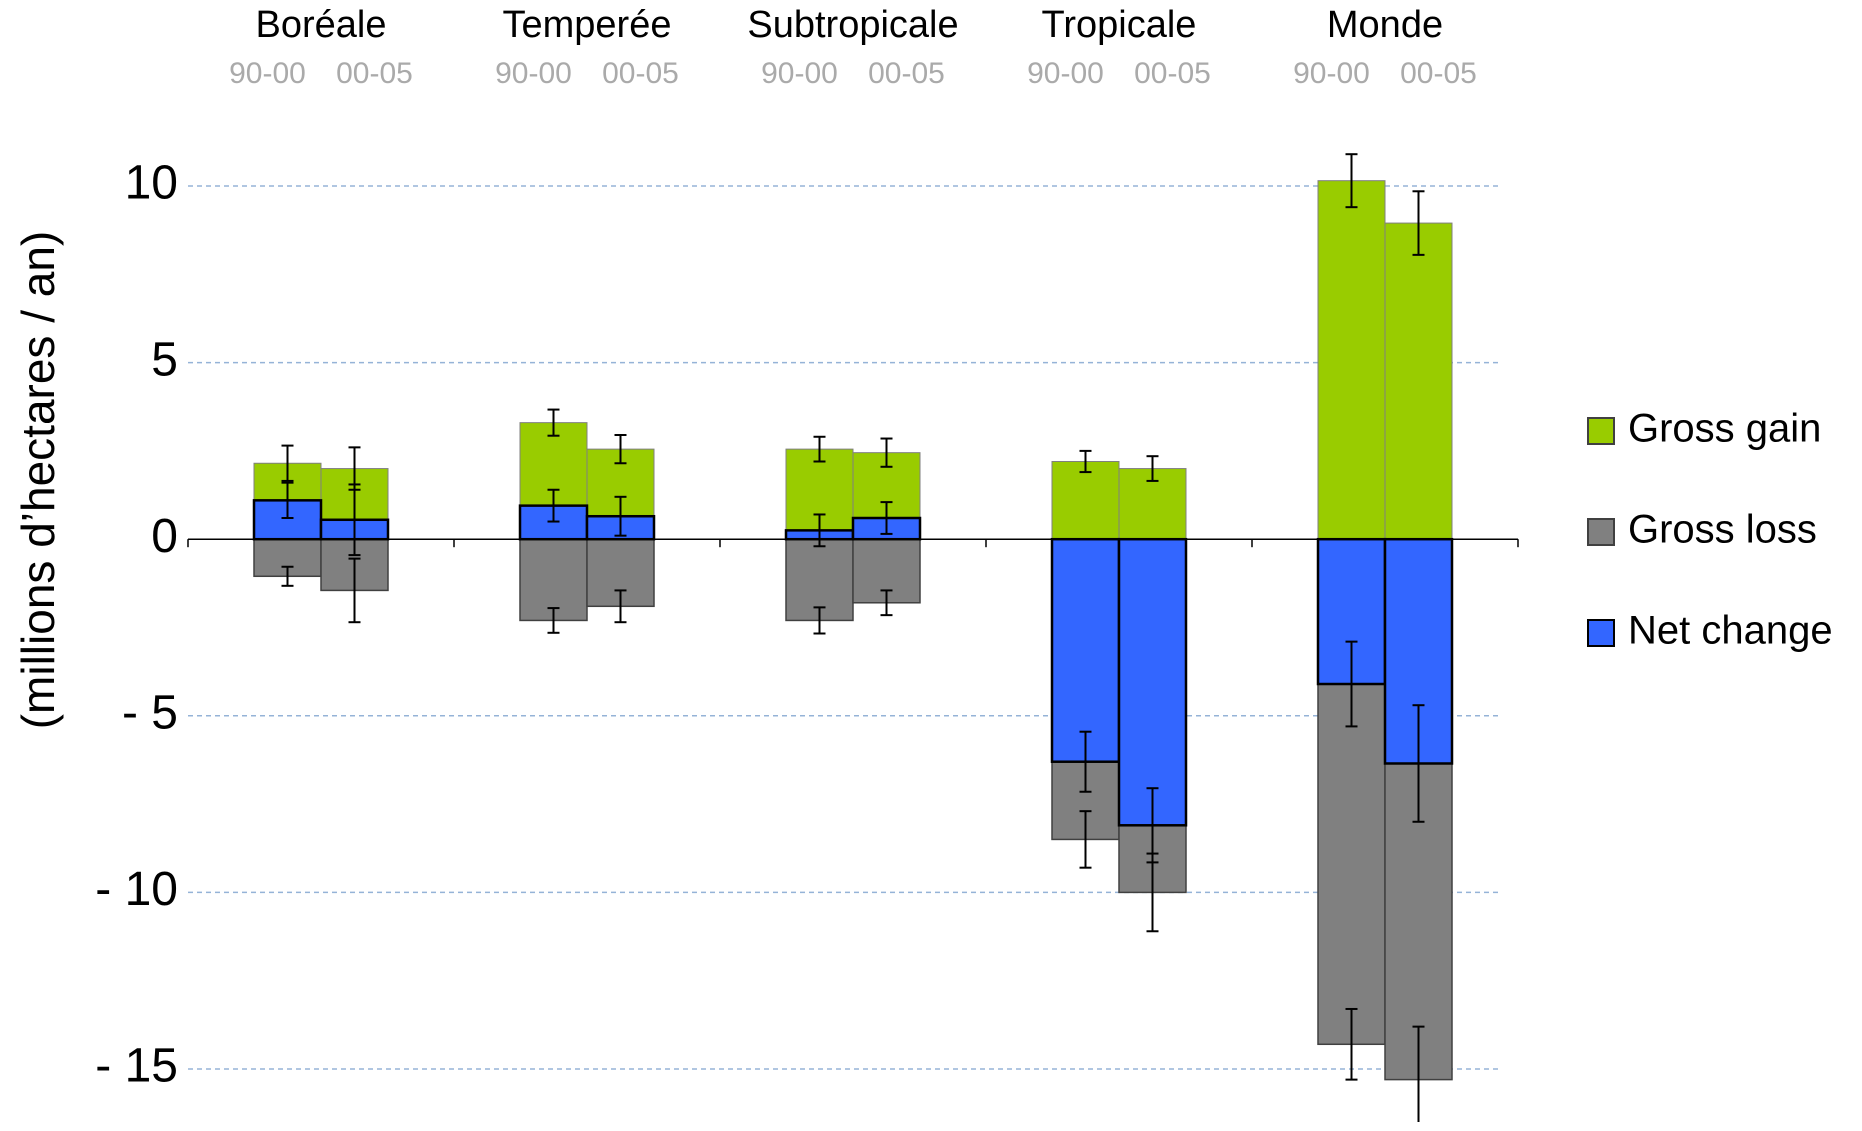 Image resolution: width=1862 pixels, height=1131 pixels. Describe the element at coordinates (852, 25) in the screenshot. I see `group-label: Subtropicale` at that location.